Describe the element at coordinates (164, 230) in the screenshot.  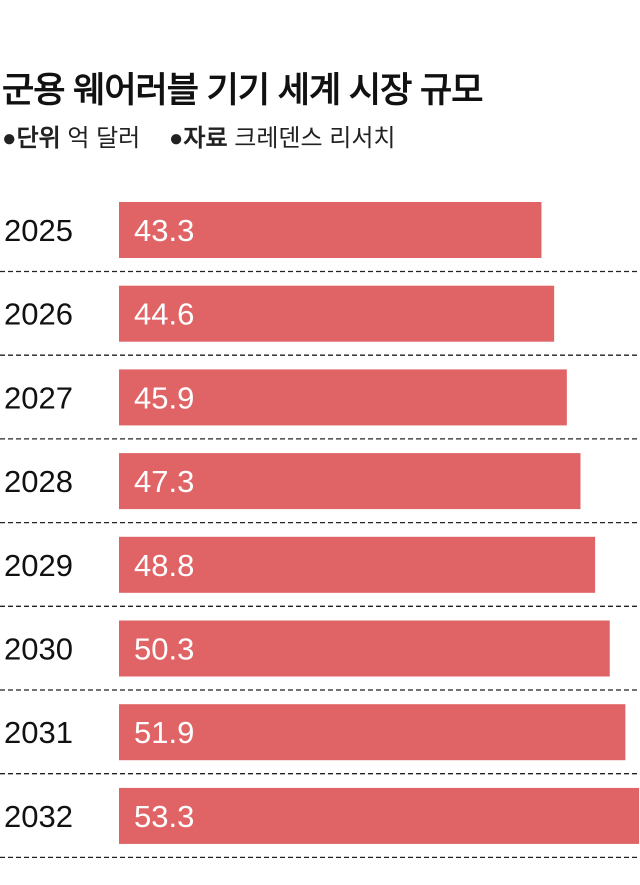
I see `value-label: 43.3` at that location.